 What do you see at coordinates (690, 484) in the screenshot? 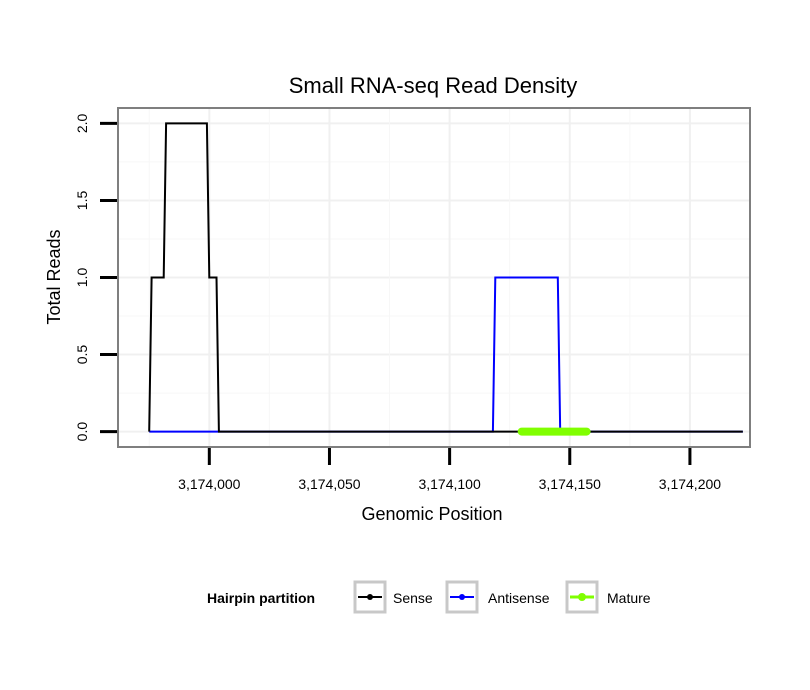
I see `x-tick-label: 3,174,200` at bounding box center [690, 484].